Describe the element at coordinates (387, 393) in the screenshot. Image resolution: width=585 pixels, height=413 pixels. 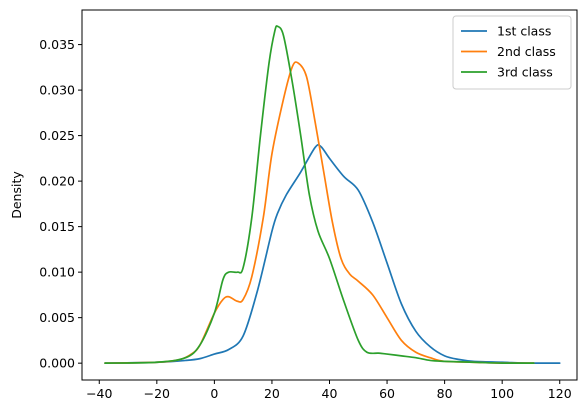
I see `x-tick-label: 60` at that location.